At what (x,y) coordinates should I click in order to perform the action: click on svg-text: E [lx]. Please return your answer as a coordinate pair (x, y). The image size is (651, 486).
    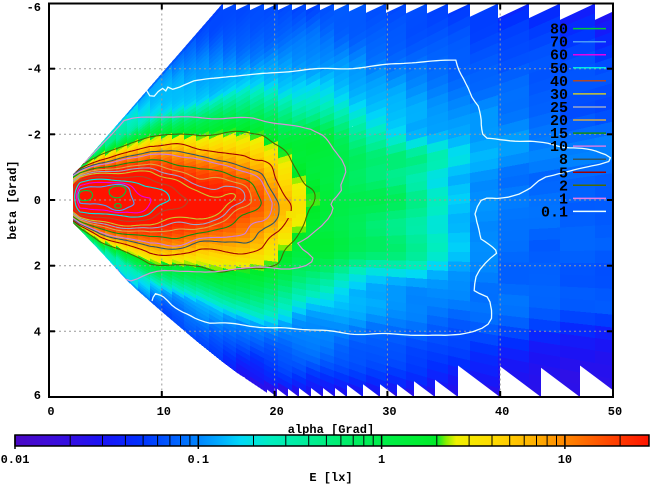
    Looking at the image, I should click on (330, 478).